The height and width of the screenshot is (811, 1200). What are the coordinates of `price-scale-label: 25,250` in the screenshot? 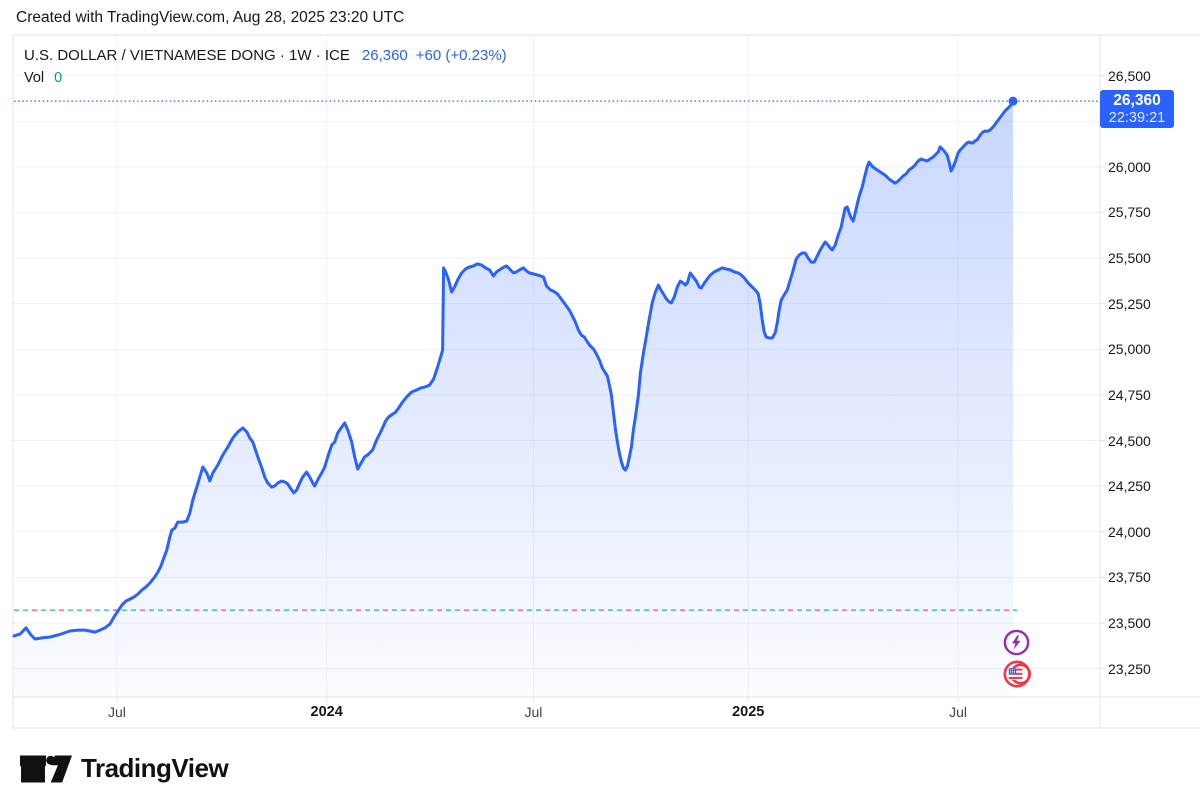 It's located at (1129, 303).